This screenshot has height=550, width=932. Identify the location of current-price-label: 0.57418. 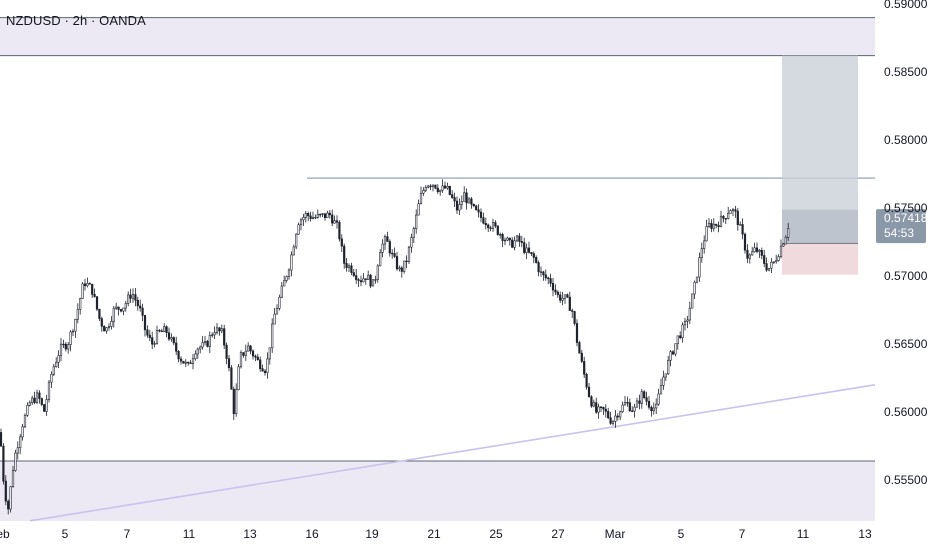
(906, 218).